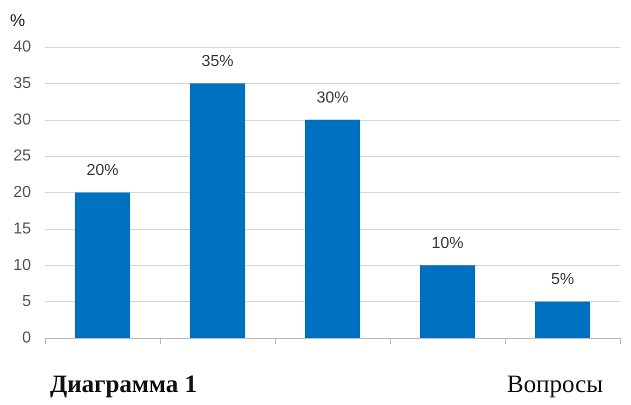  Describe the element at coordinates (555, 384) in the screenshot. I see `x-axis-title: Вопросы` at that location.